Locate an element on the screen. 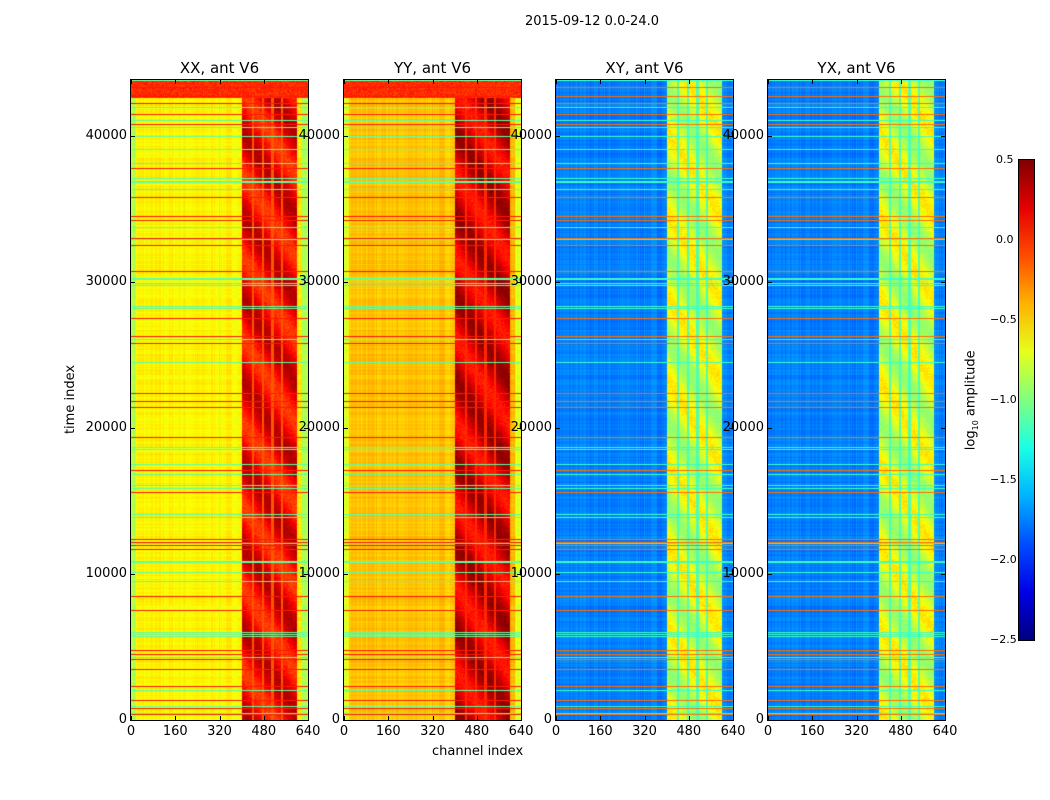 This screenshot has width=1050, height=800. y-axis-label: time index is located at coordinates (71, 399).